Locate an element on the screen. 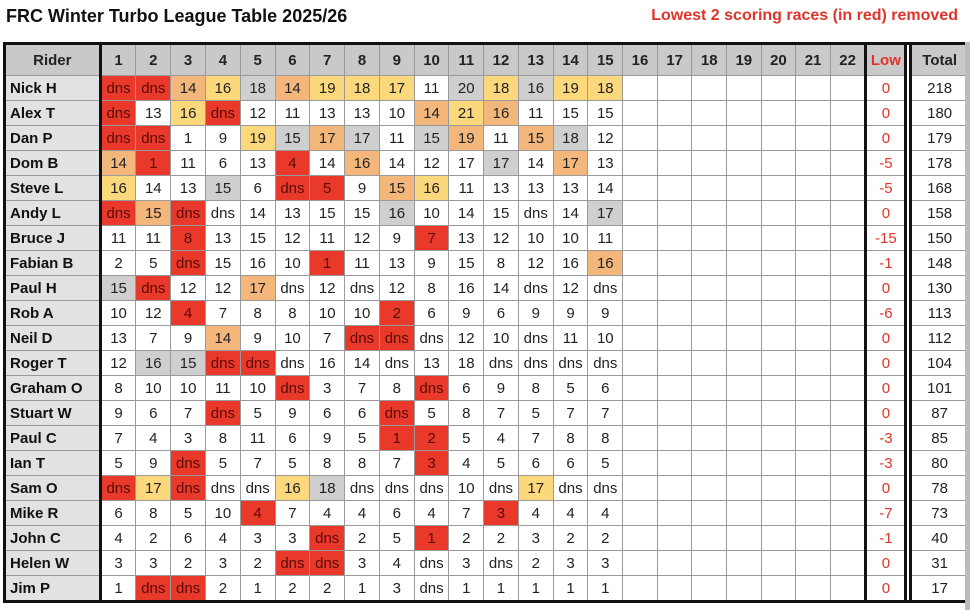  rider-name: Helen W is located at coordinates (53, 563).